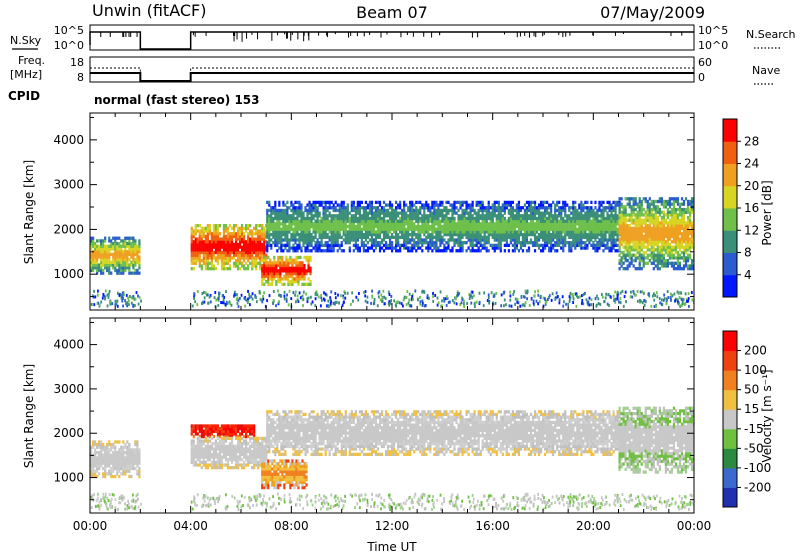  I want to click on nave-tick-bottom: 0, so click(701, 77).